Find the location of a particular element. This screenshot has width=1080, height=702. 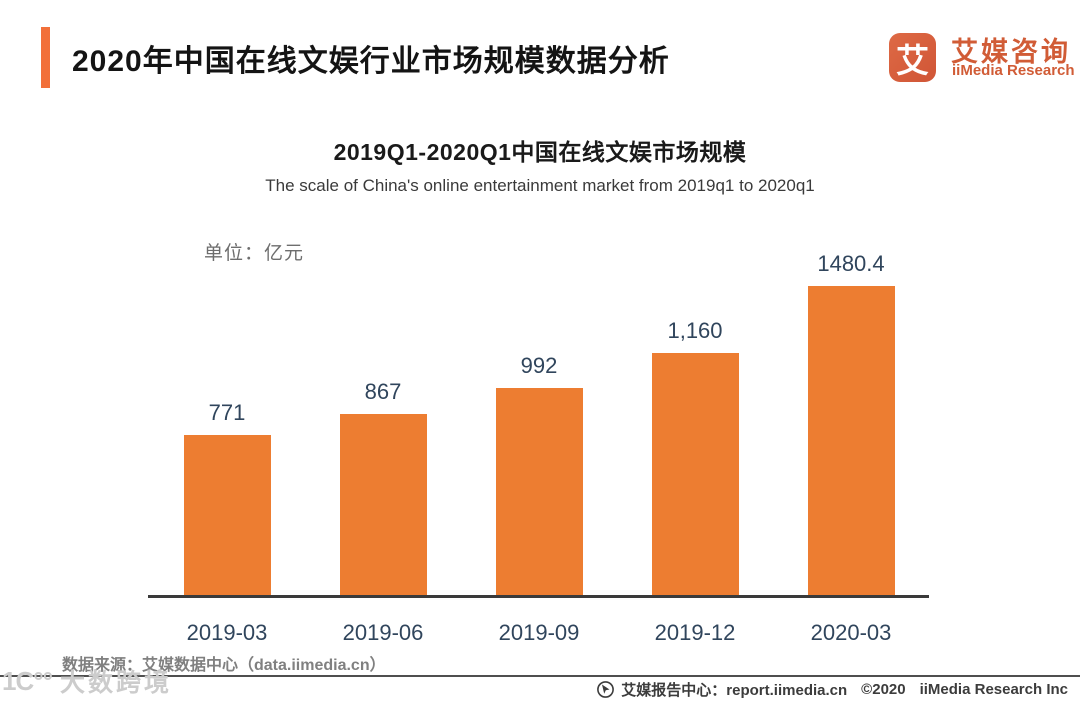

x-axis-label: 2020-03 is located at coordinates (851, 632).